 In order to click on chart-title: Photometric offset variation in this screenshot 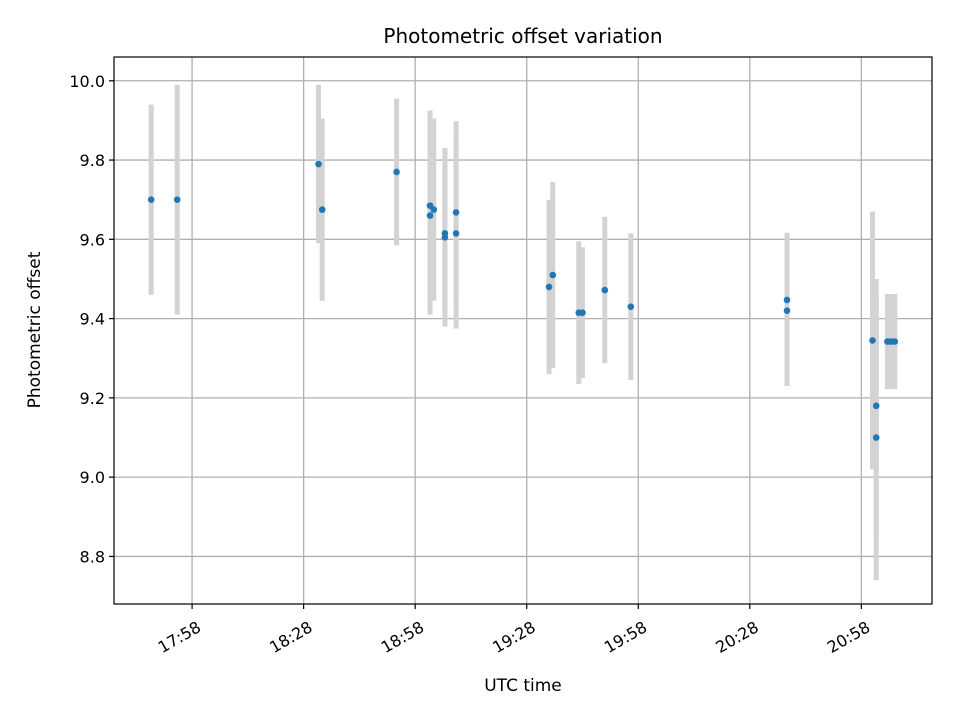, I will do `click(522, 36)`.